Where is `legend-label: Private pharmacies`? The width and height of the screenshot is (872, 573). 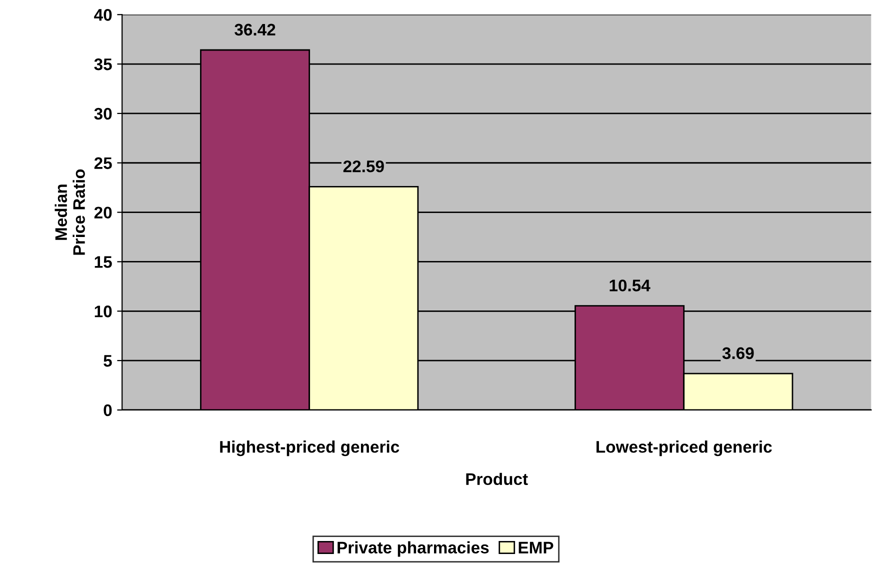 legend-label: Private pharmacies is located at coordinates (413, 549).